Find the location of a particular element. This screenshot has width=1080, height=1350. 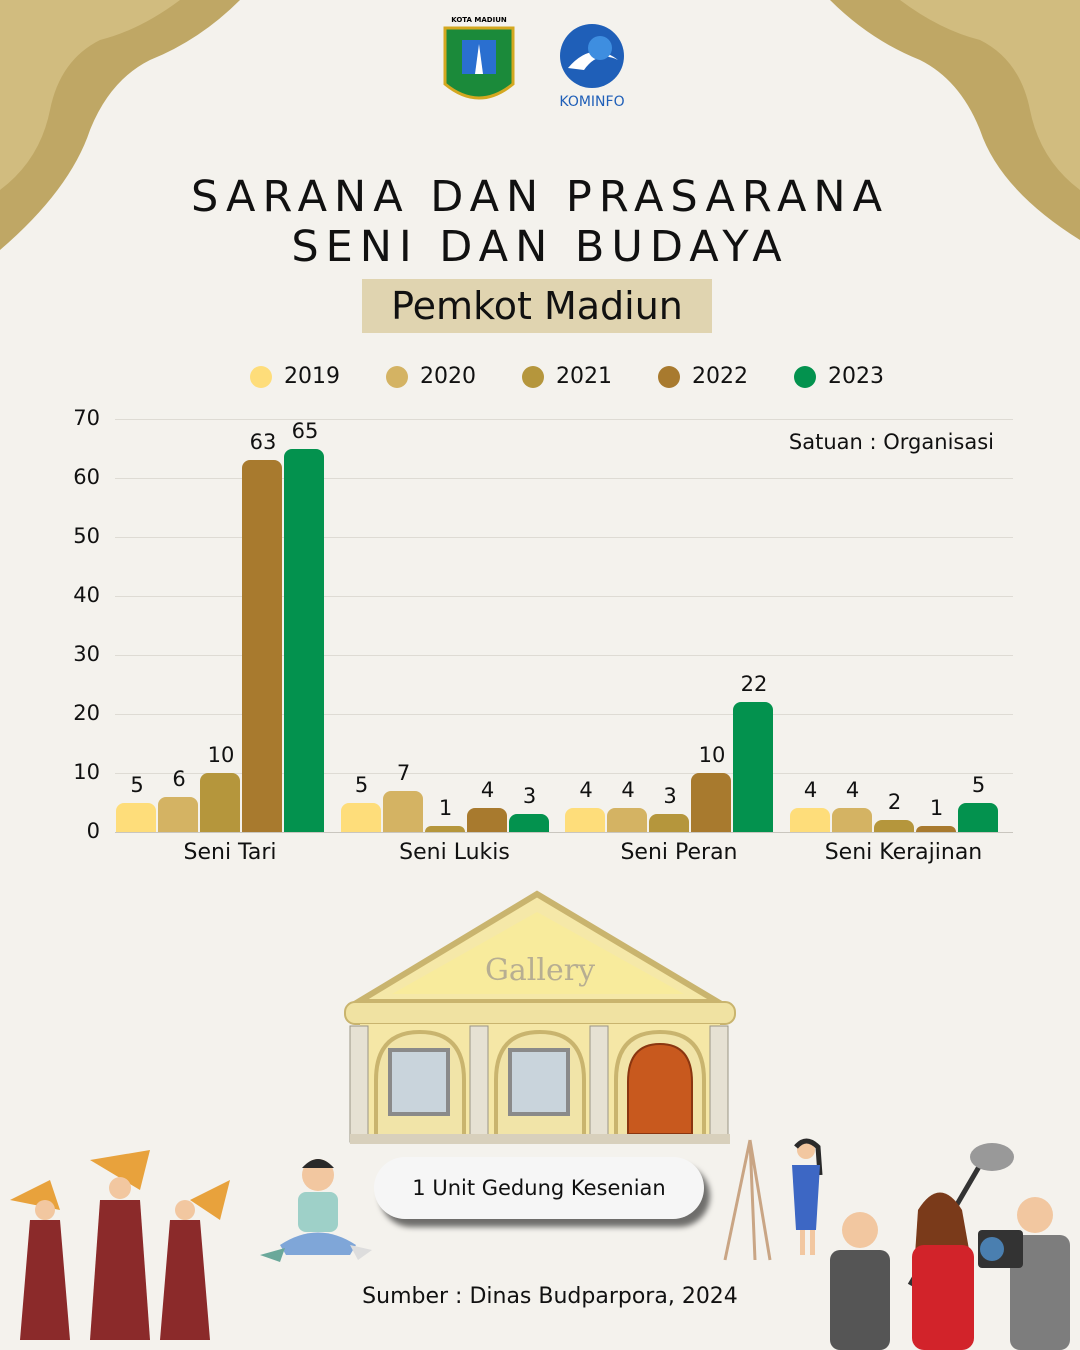

legend-label: 2022 is located at coordinates (720, 376).